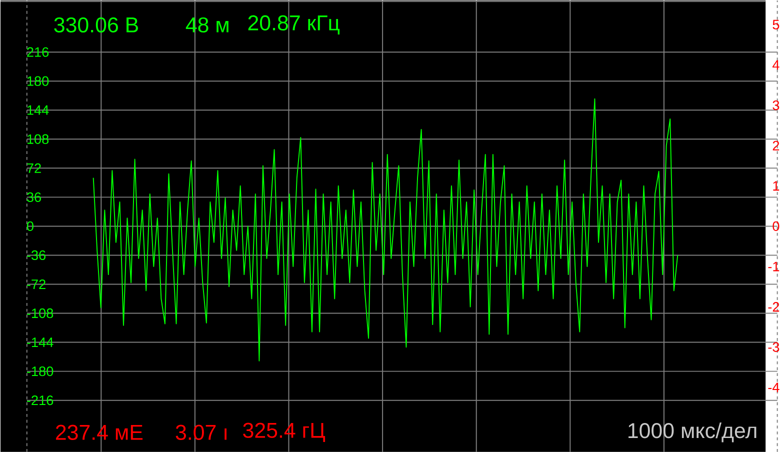 This screenshot has width=783, height=452. I want to click on y-tick-label: -36, so click(36, 255).